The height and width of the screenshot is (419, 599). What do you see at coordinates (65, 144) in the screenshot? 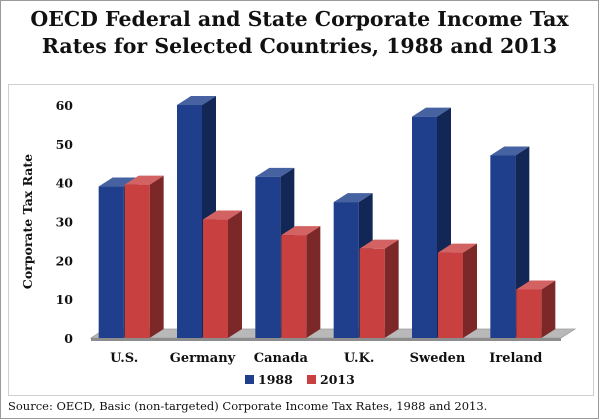
I see `y-tick-label: 50` at bounding box center [65, 144].